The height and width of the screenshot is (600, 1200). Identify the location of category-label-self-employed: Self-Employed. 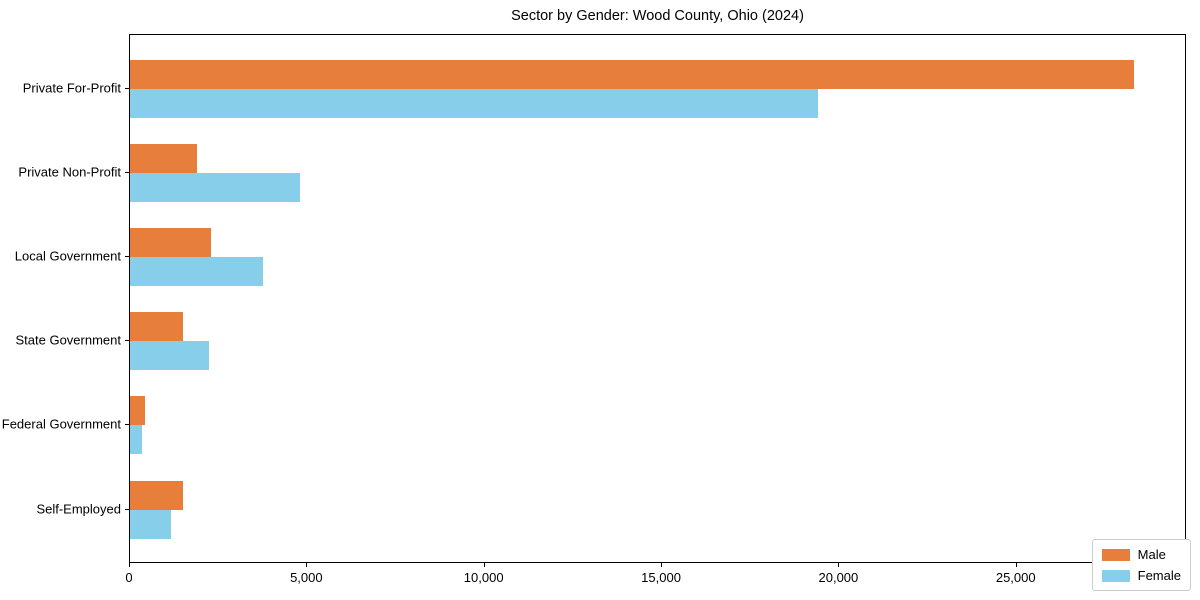
(78, 508).